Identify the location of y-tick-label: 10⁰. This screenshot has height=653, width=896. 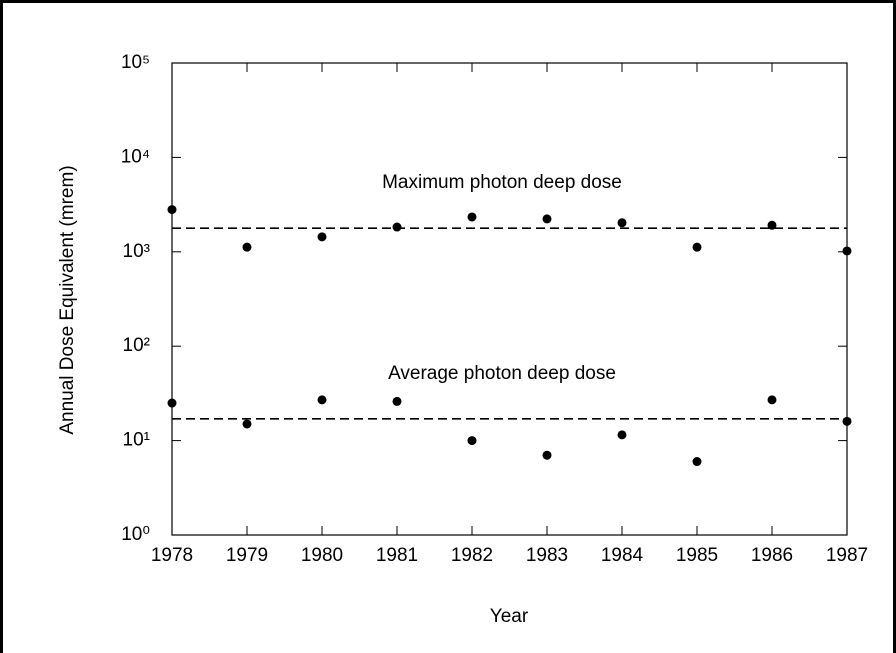
(135, 534).